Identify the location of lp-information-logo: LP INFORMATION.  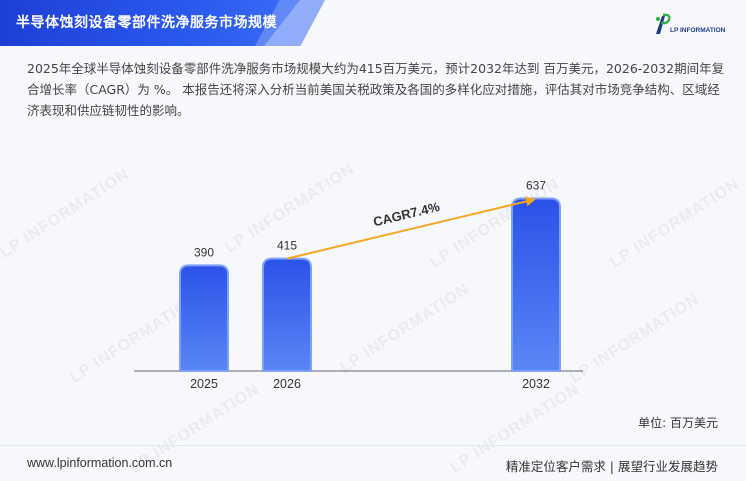
(692, 25).